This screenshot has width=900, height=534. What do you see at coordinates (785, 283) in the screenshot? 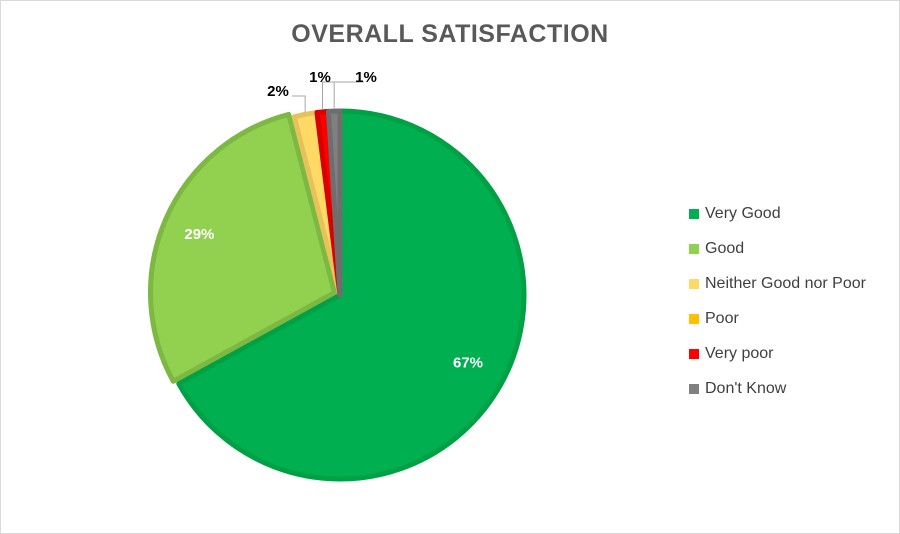
I see `legend-label: Neither Good nor Poor` at bounding box center [785, 283].